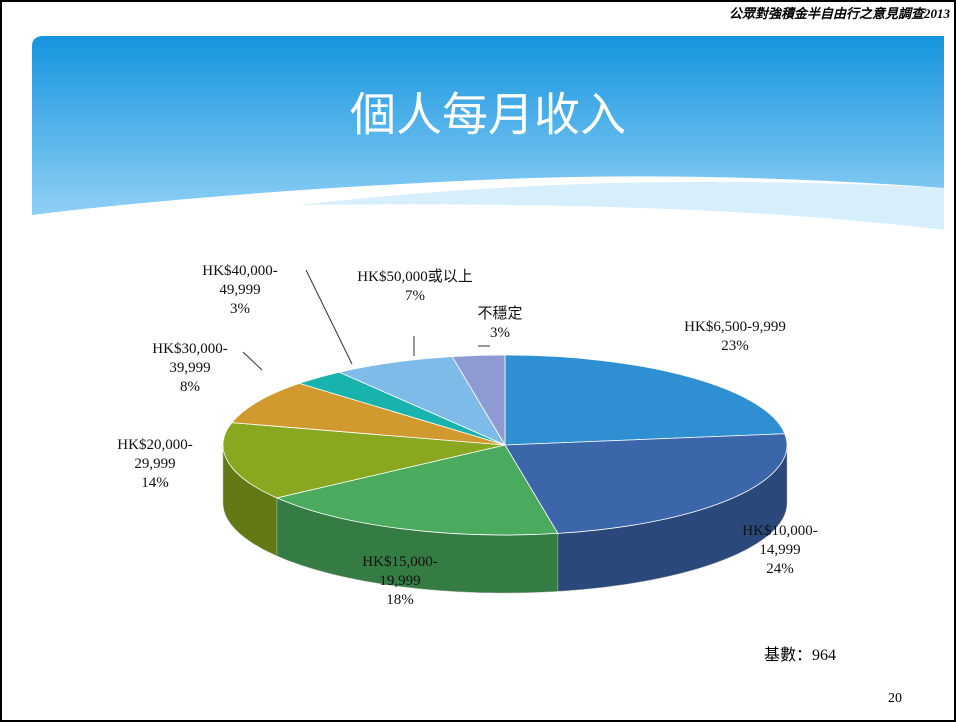 This screenshot has width=956, height=722. What do you see at coordinates (780, 540) in the screenshot?
I see `category-label: HK$10,000-14,999` at bounding box center [780, 540].